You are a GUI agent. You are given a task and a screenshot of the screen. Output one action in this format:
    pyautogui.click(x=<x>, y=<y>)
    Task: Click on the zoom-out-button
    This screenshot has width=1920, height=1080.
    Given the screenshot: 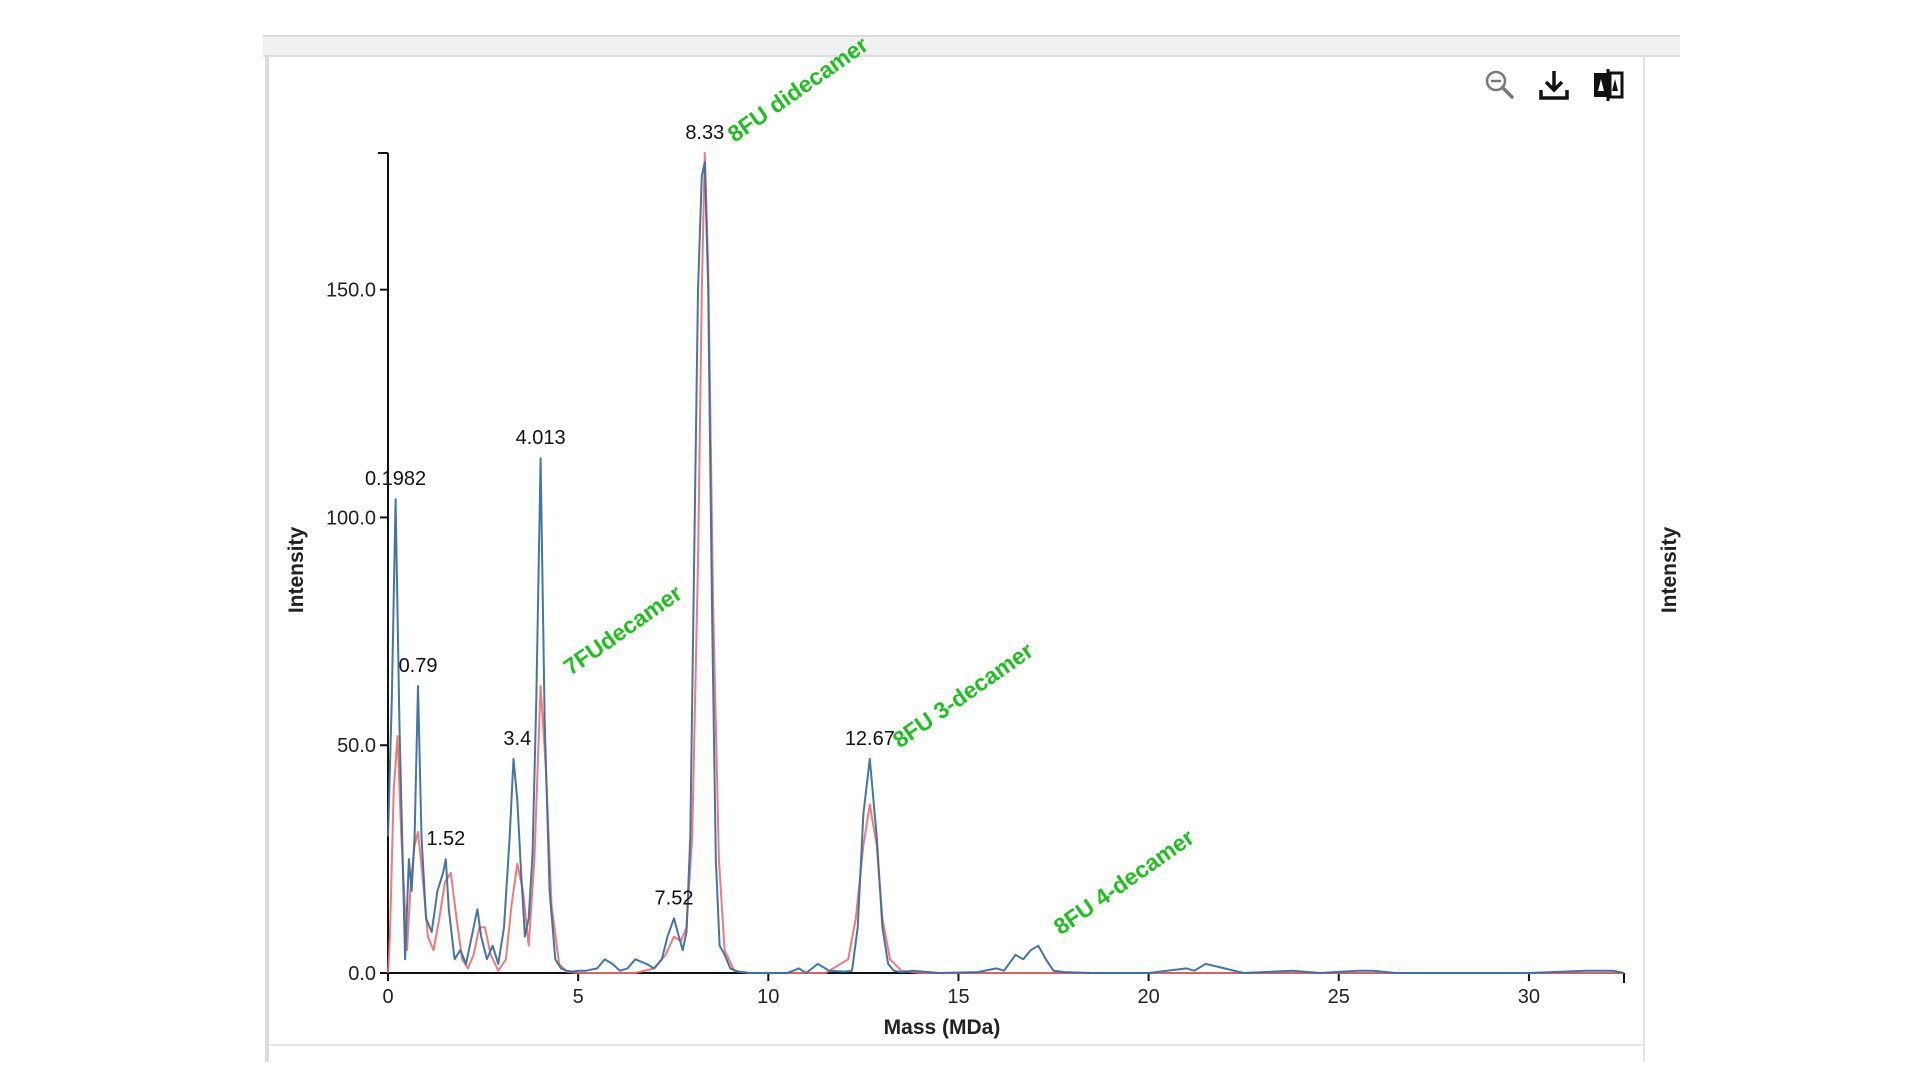 What is the action you would take?
    pyautogui.click(x=1500, y=85)
    